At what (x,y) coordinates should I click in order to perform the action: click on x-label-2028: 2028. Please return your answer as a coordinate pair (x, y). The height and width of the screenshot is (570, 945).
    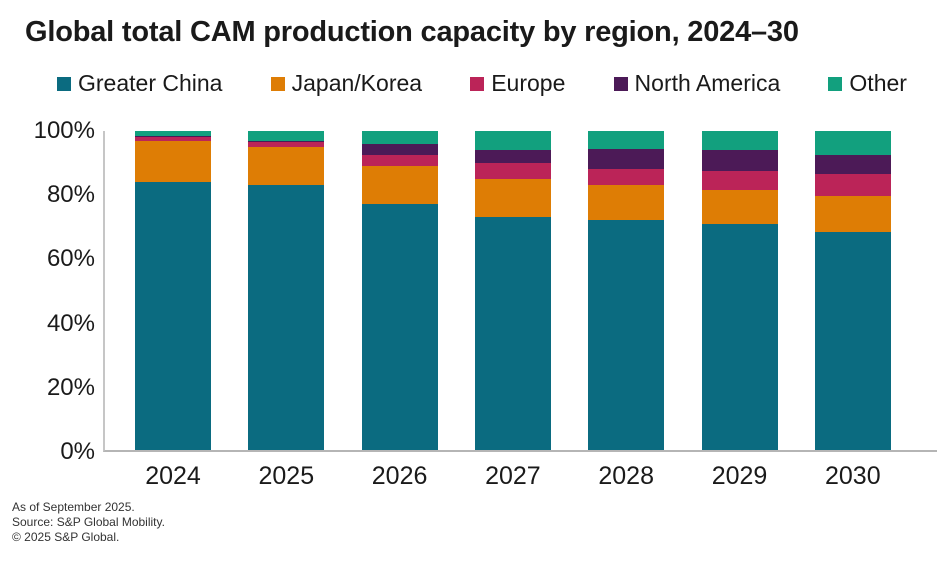
    Looking at the image, I should click on (626, 476).